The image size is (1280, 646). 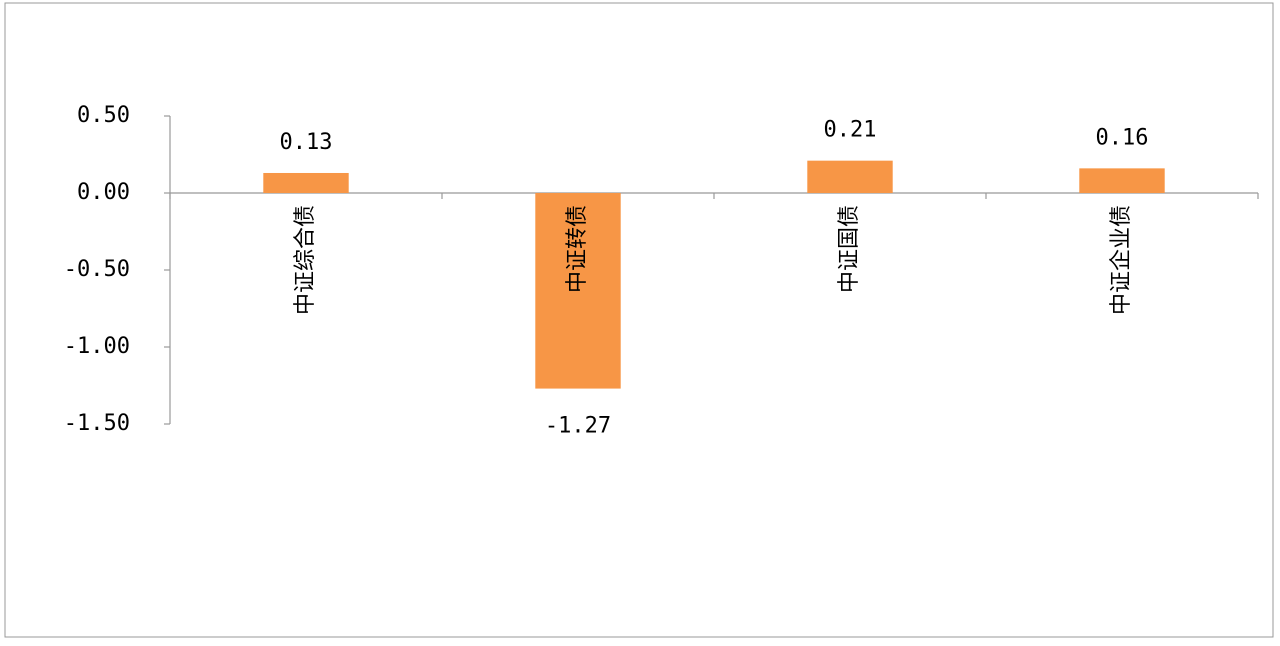 I want to click on value-label: 0.16, so click(x=1122, y=137).